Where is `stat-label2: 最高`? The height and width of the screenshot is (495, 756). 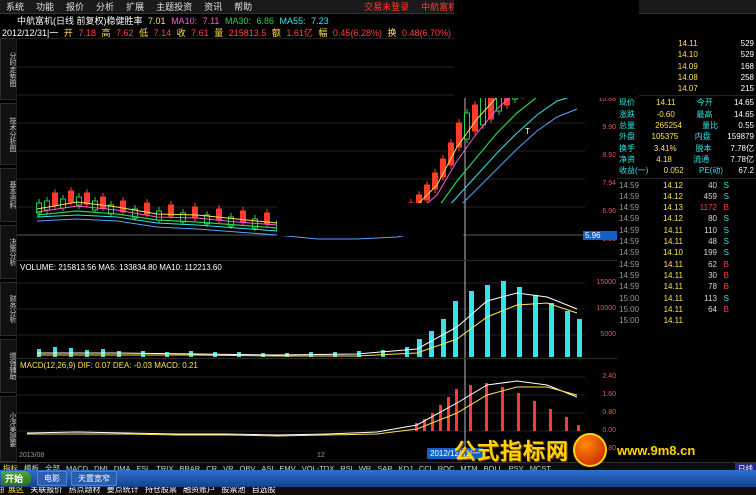
stat-label2: 最高 is located at coordinates (704, 114).